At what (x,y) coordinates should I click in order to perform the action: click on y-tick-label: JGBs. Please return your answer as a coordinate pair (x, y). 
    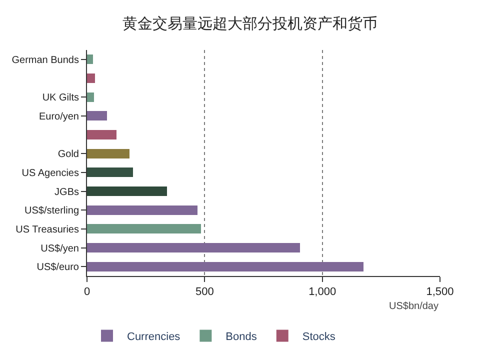
    Looking at the image, I should click on (66, 192).